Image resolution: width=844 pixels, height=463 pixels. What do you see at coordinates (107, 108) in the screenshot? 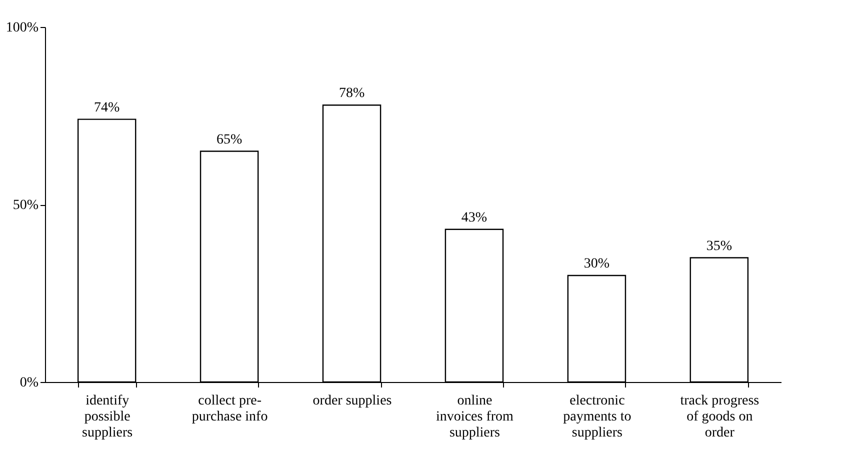
I see `data-label: 74%` at bounding box center [107, 108].